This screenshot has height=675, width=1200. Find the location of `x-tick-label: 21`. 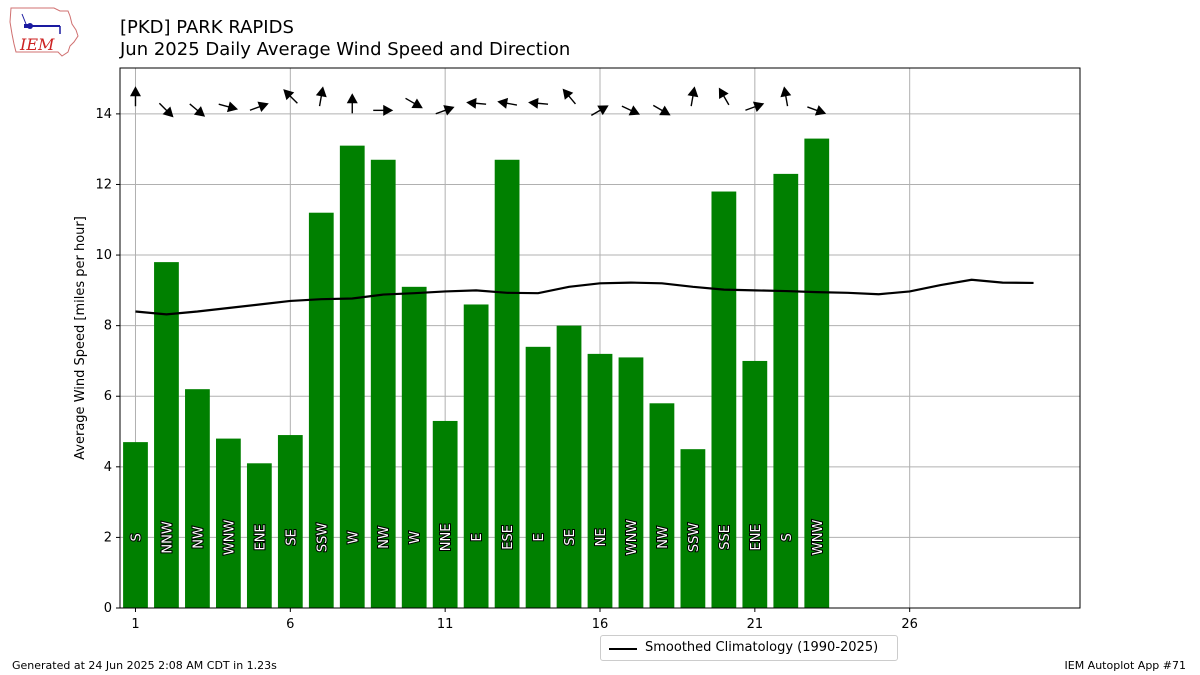

x-tick-label: 21 is located at coordinates (755, 624).